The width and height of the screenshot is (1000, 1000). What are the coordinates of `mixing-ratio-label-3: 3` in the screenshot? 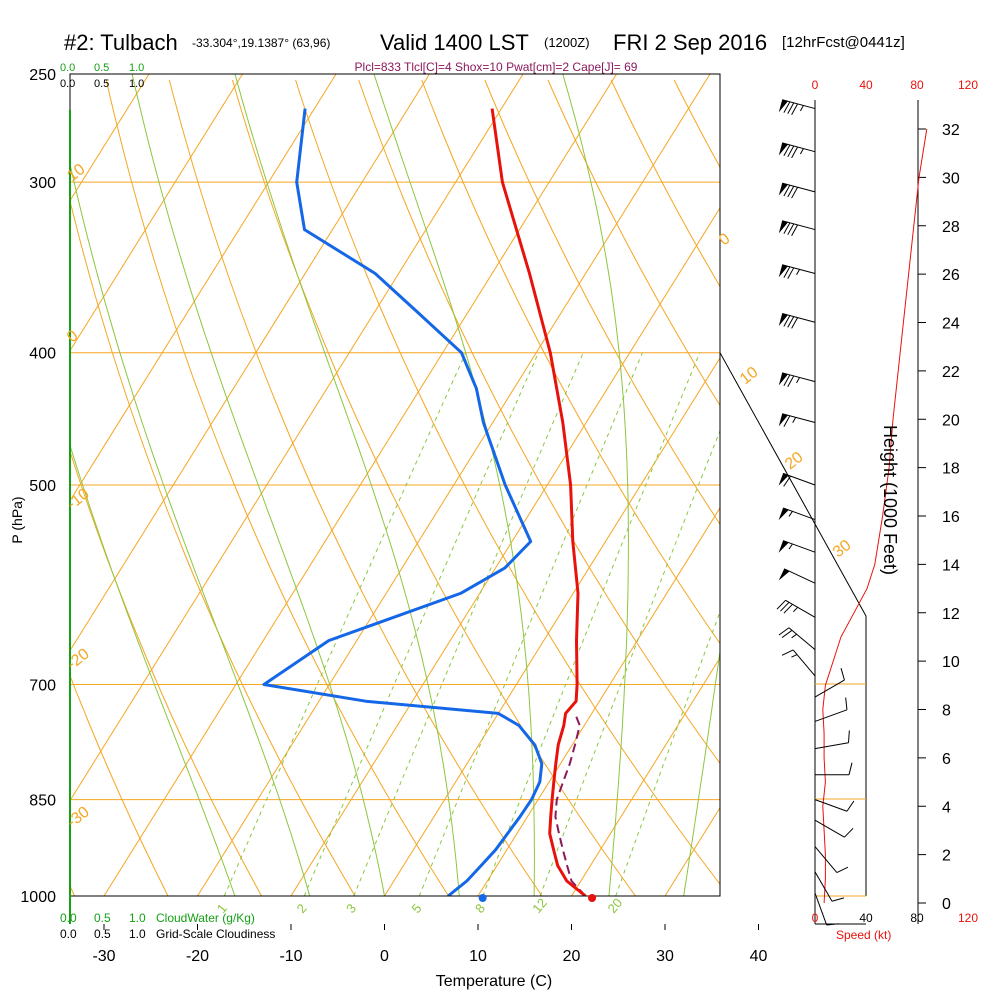 It's located at (351, 908).